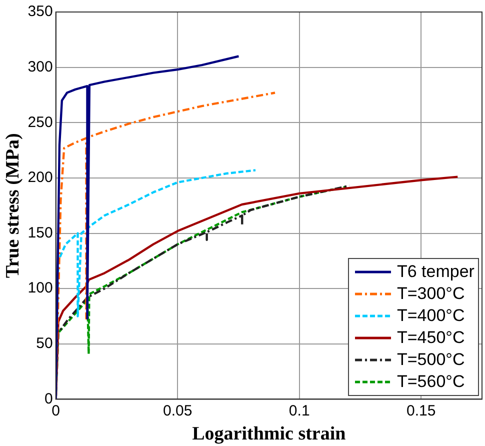 Image resolution: width=485 pixels, height=446 pixels. What do you see at coordinates (48, 399) in the screenshot?
I see `y-tick-label: 0` at bounding box center [48, 399].